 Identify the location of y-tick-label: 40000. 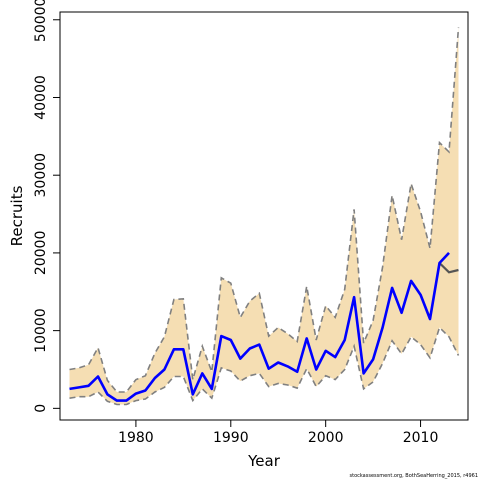
(41, 97).